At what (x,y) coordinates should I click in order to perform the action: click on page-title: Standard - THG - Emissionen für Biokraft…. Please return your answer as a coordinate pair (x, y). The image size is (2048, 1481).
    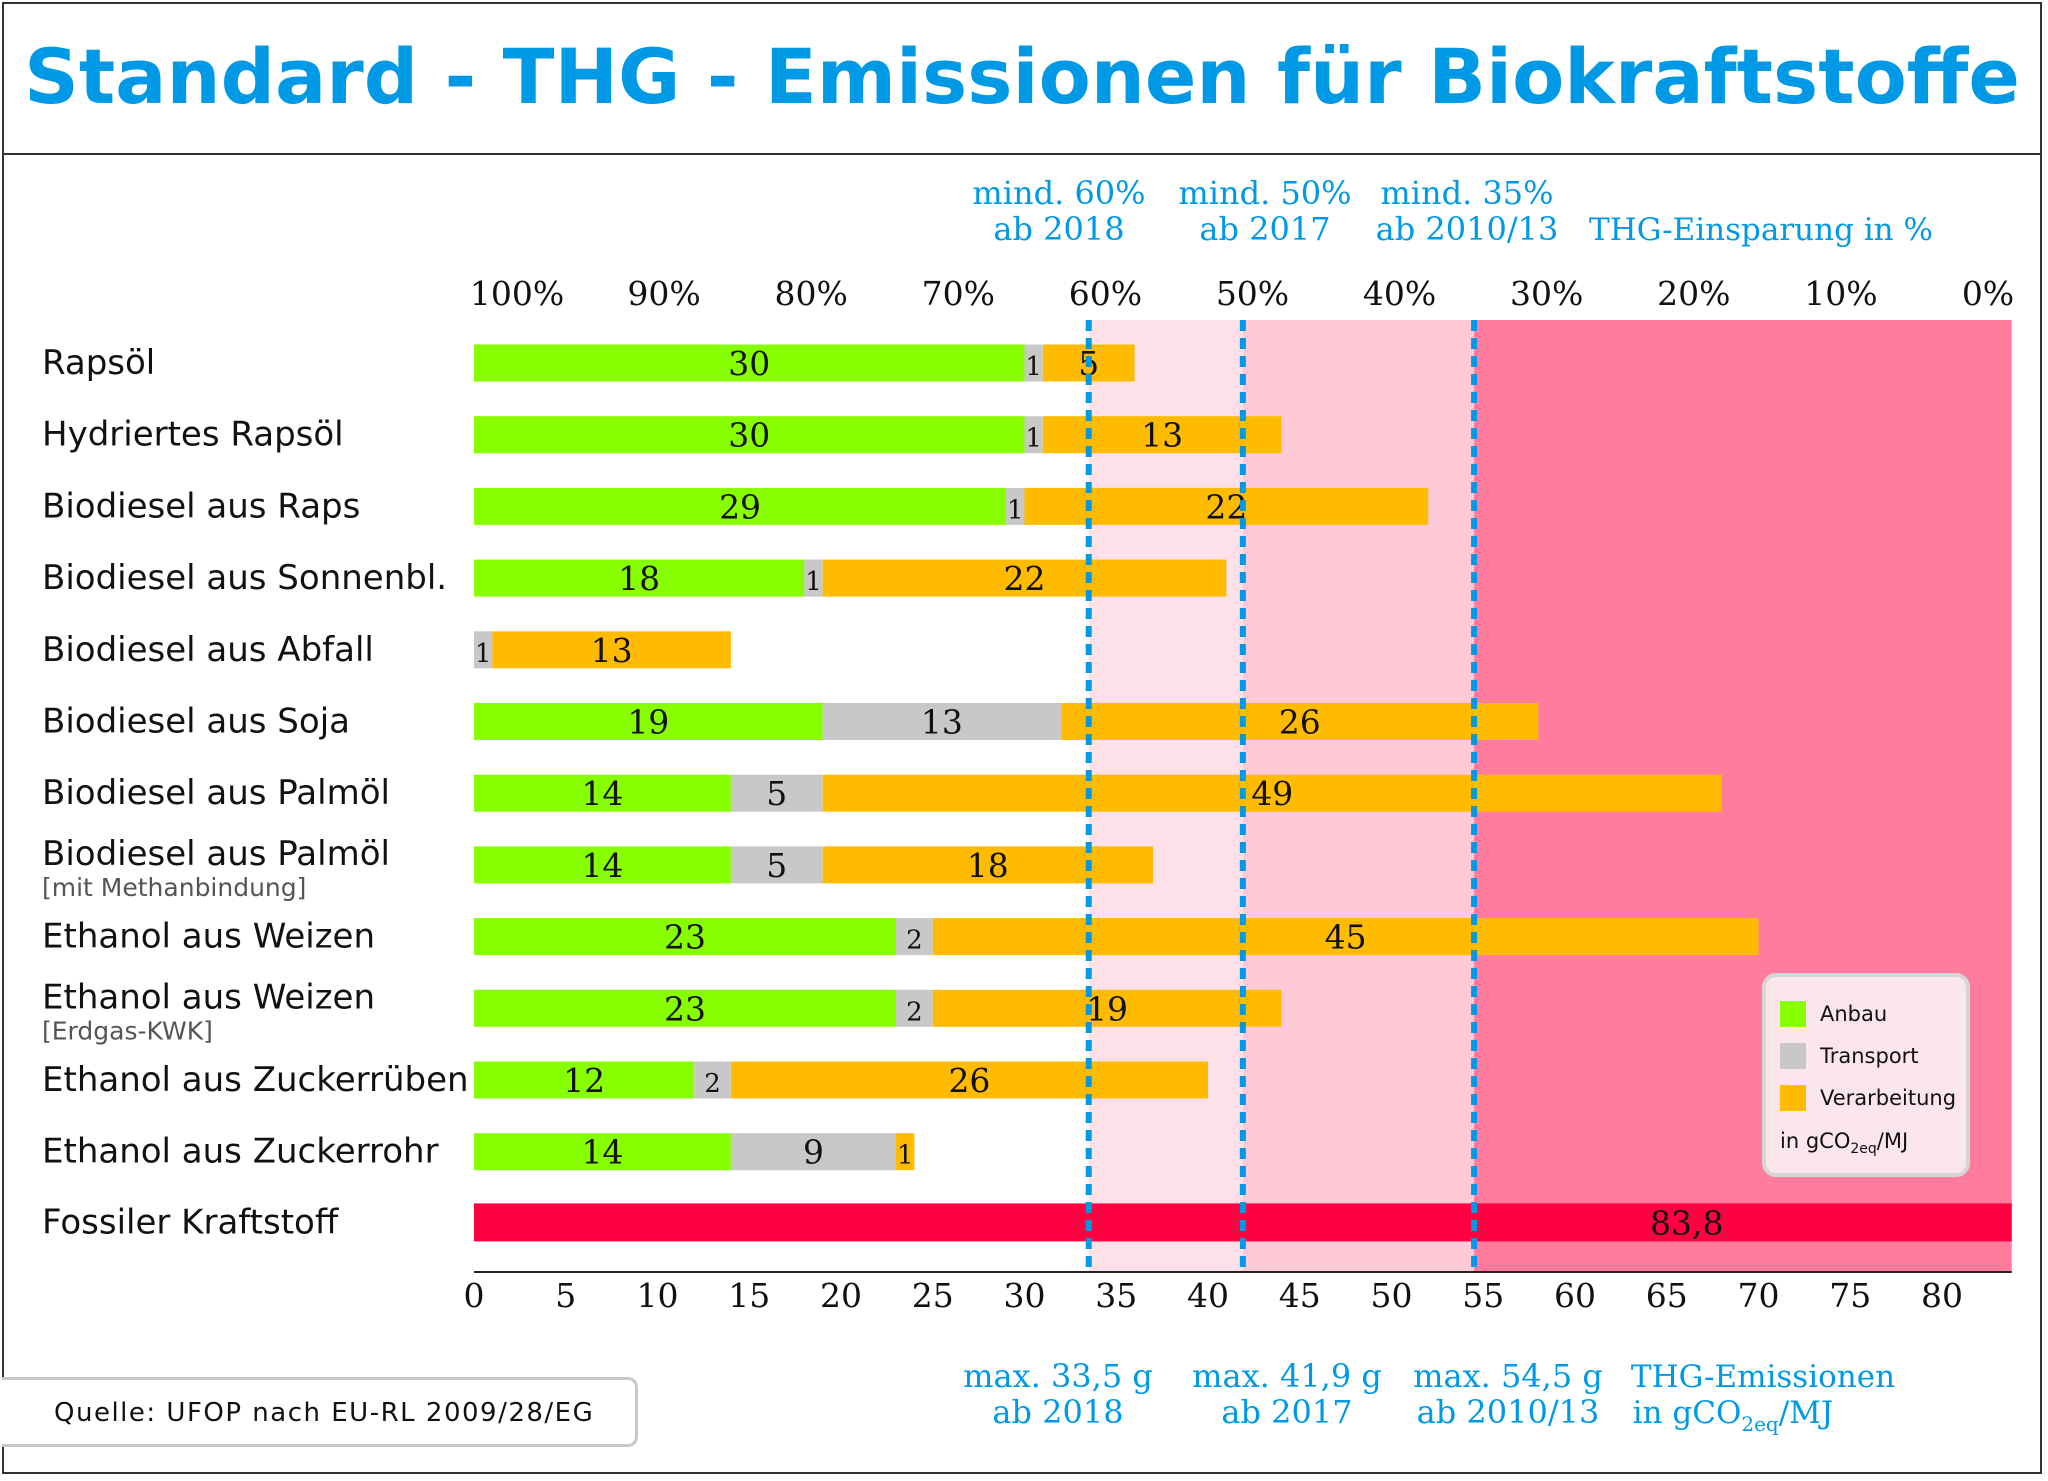
    Looking at the image, I should click on (1022, 76).